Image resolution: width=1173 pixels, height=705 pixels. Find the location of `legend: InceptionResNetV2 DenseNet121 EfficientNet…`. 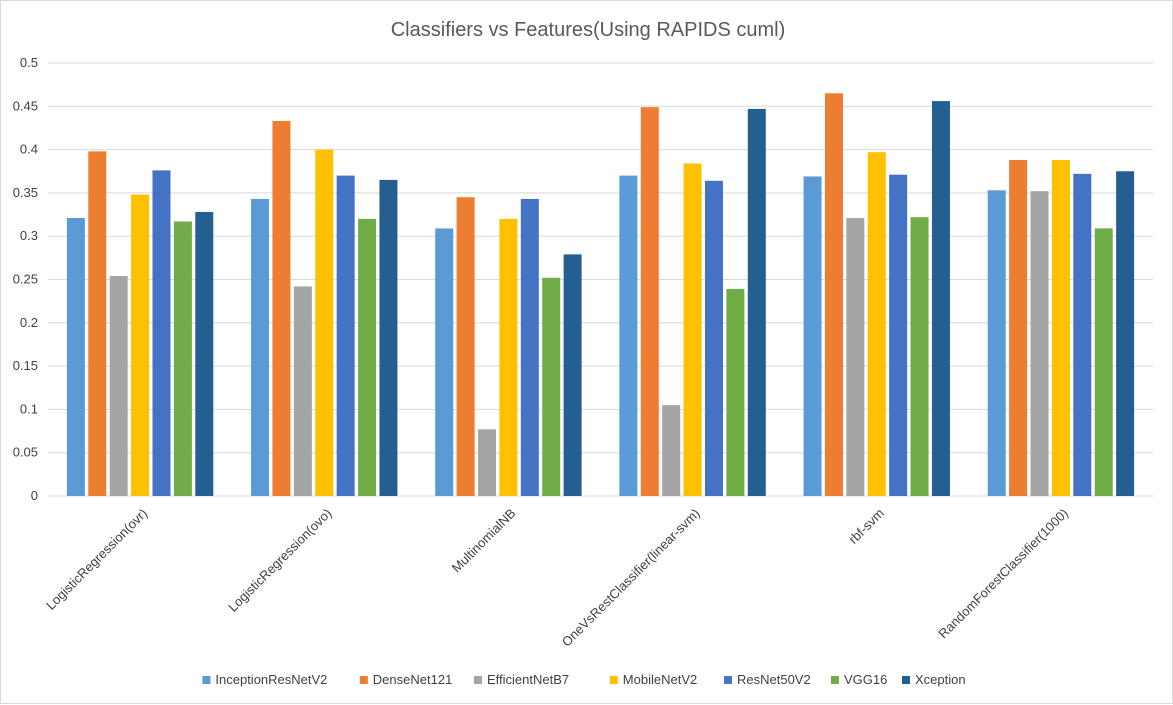

legend: InceptionResNetV2 DenseNet121 EfficientNet… is located at coordinates (584, 679).